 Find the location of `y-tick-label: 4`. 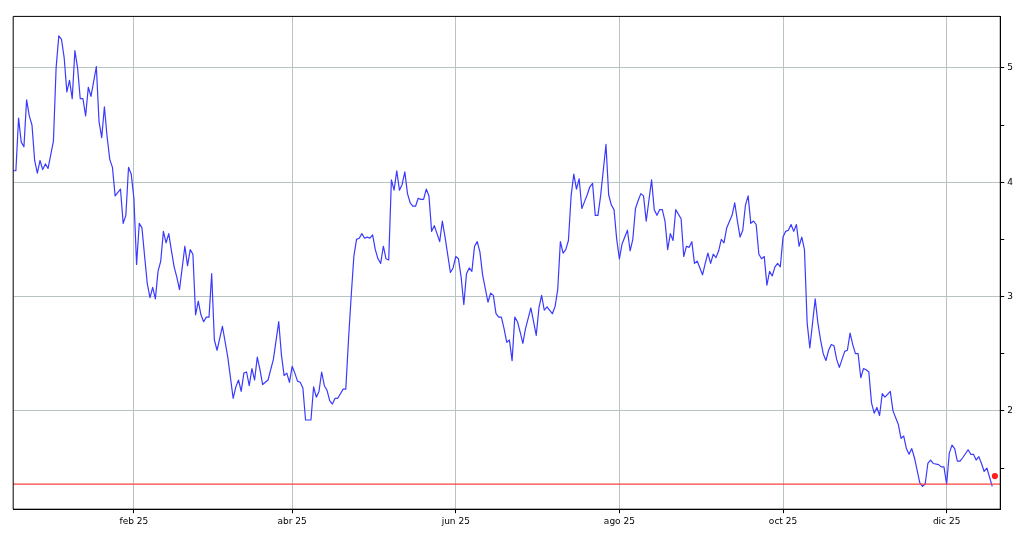

y-tick-label: 4 is located at coordinates (1010, 181).